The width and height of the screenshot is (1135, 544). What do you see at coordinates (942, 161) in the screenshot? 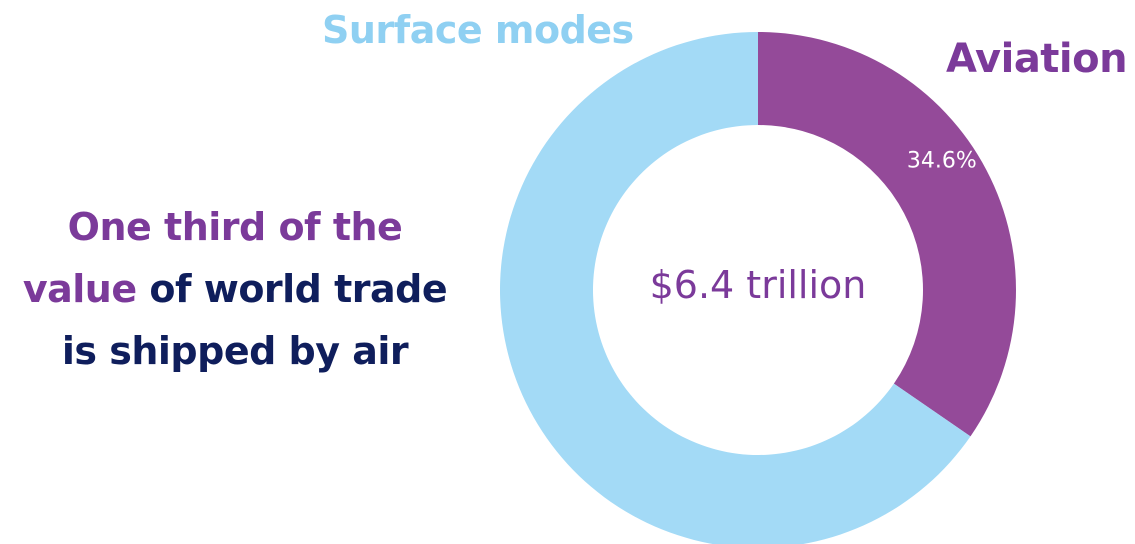
I see `donut-slice-value-label: 34.6%` at bounding box center [942, 161].